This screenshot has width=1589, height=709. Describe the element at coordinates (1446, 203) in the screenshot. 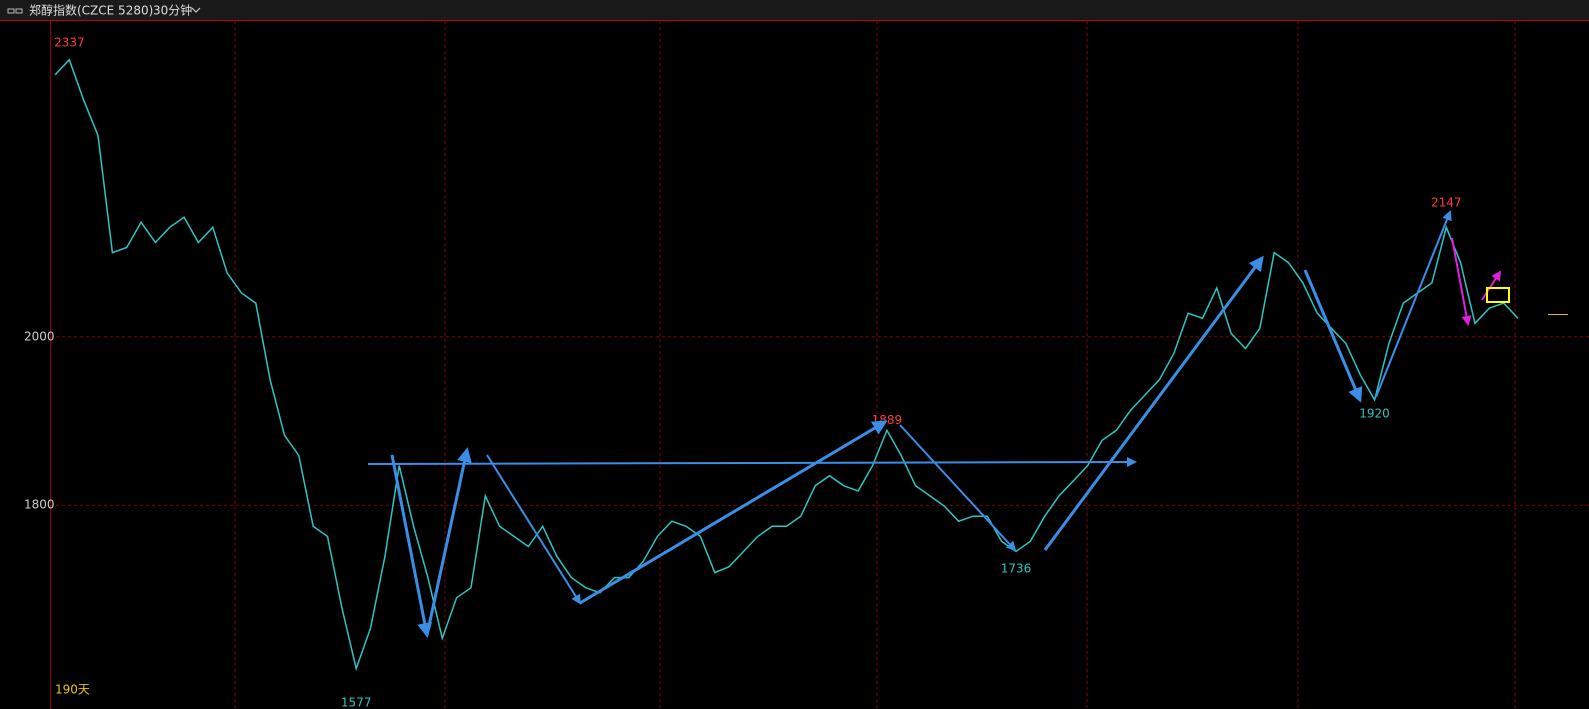

I see `extreme-label: 2147` at that location.